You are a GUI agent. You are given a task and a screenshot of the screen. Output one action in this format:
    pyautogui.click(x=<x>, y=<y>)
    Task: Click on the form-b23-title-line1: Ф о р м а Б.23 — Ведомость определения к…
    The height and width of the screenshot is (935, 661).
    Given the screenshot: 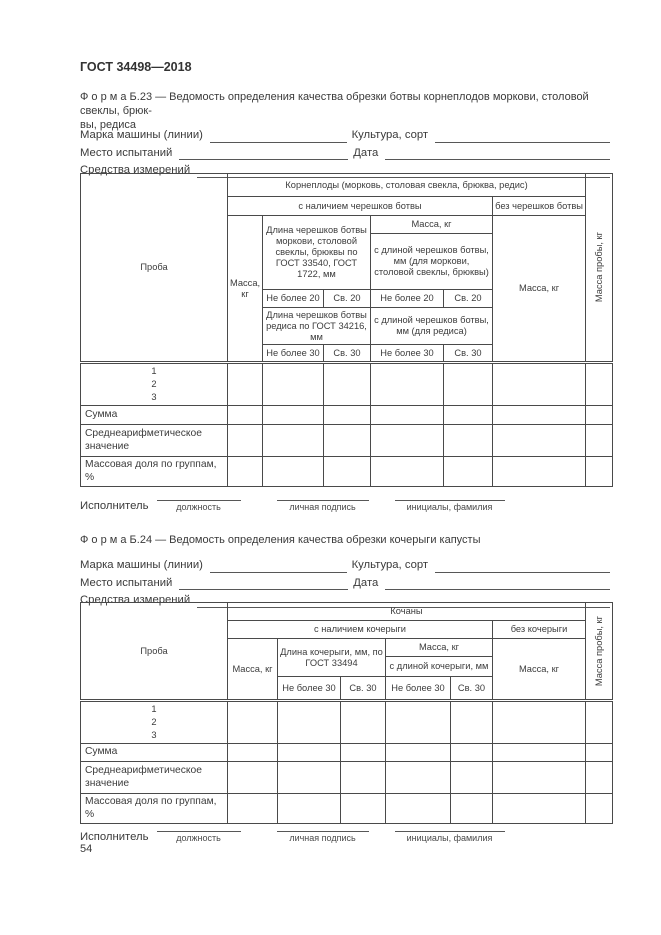 What is the action you would take?
    pyautogui.click(x=334, y=104)
    